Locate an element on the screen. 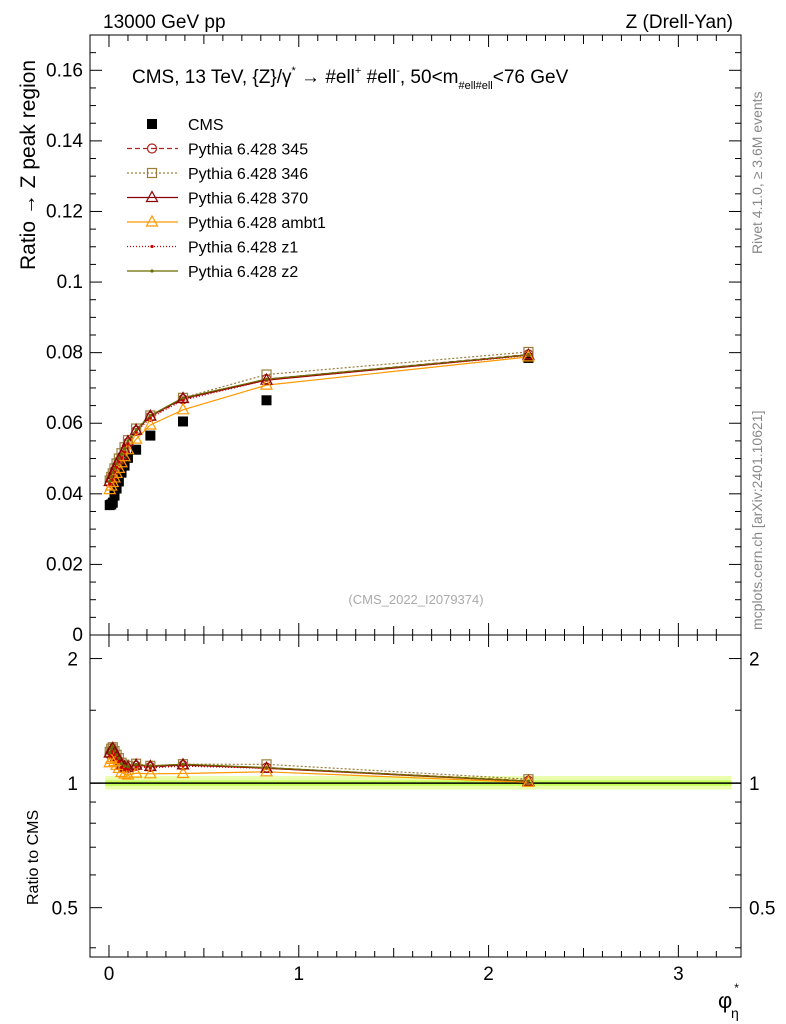  top-ytick-label: 0.14 is located at coordinates (64, 141).